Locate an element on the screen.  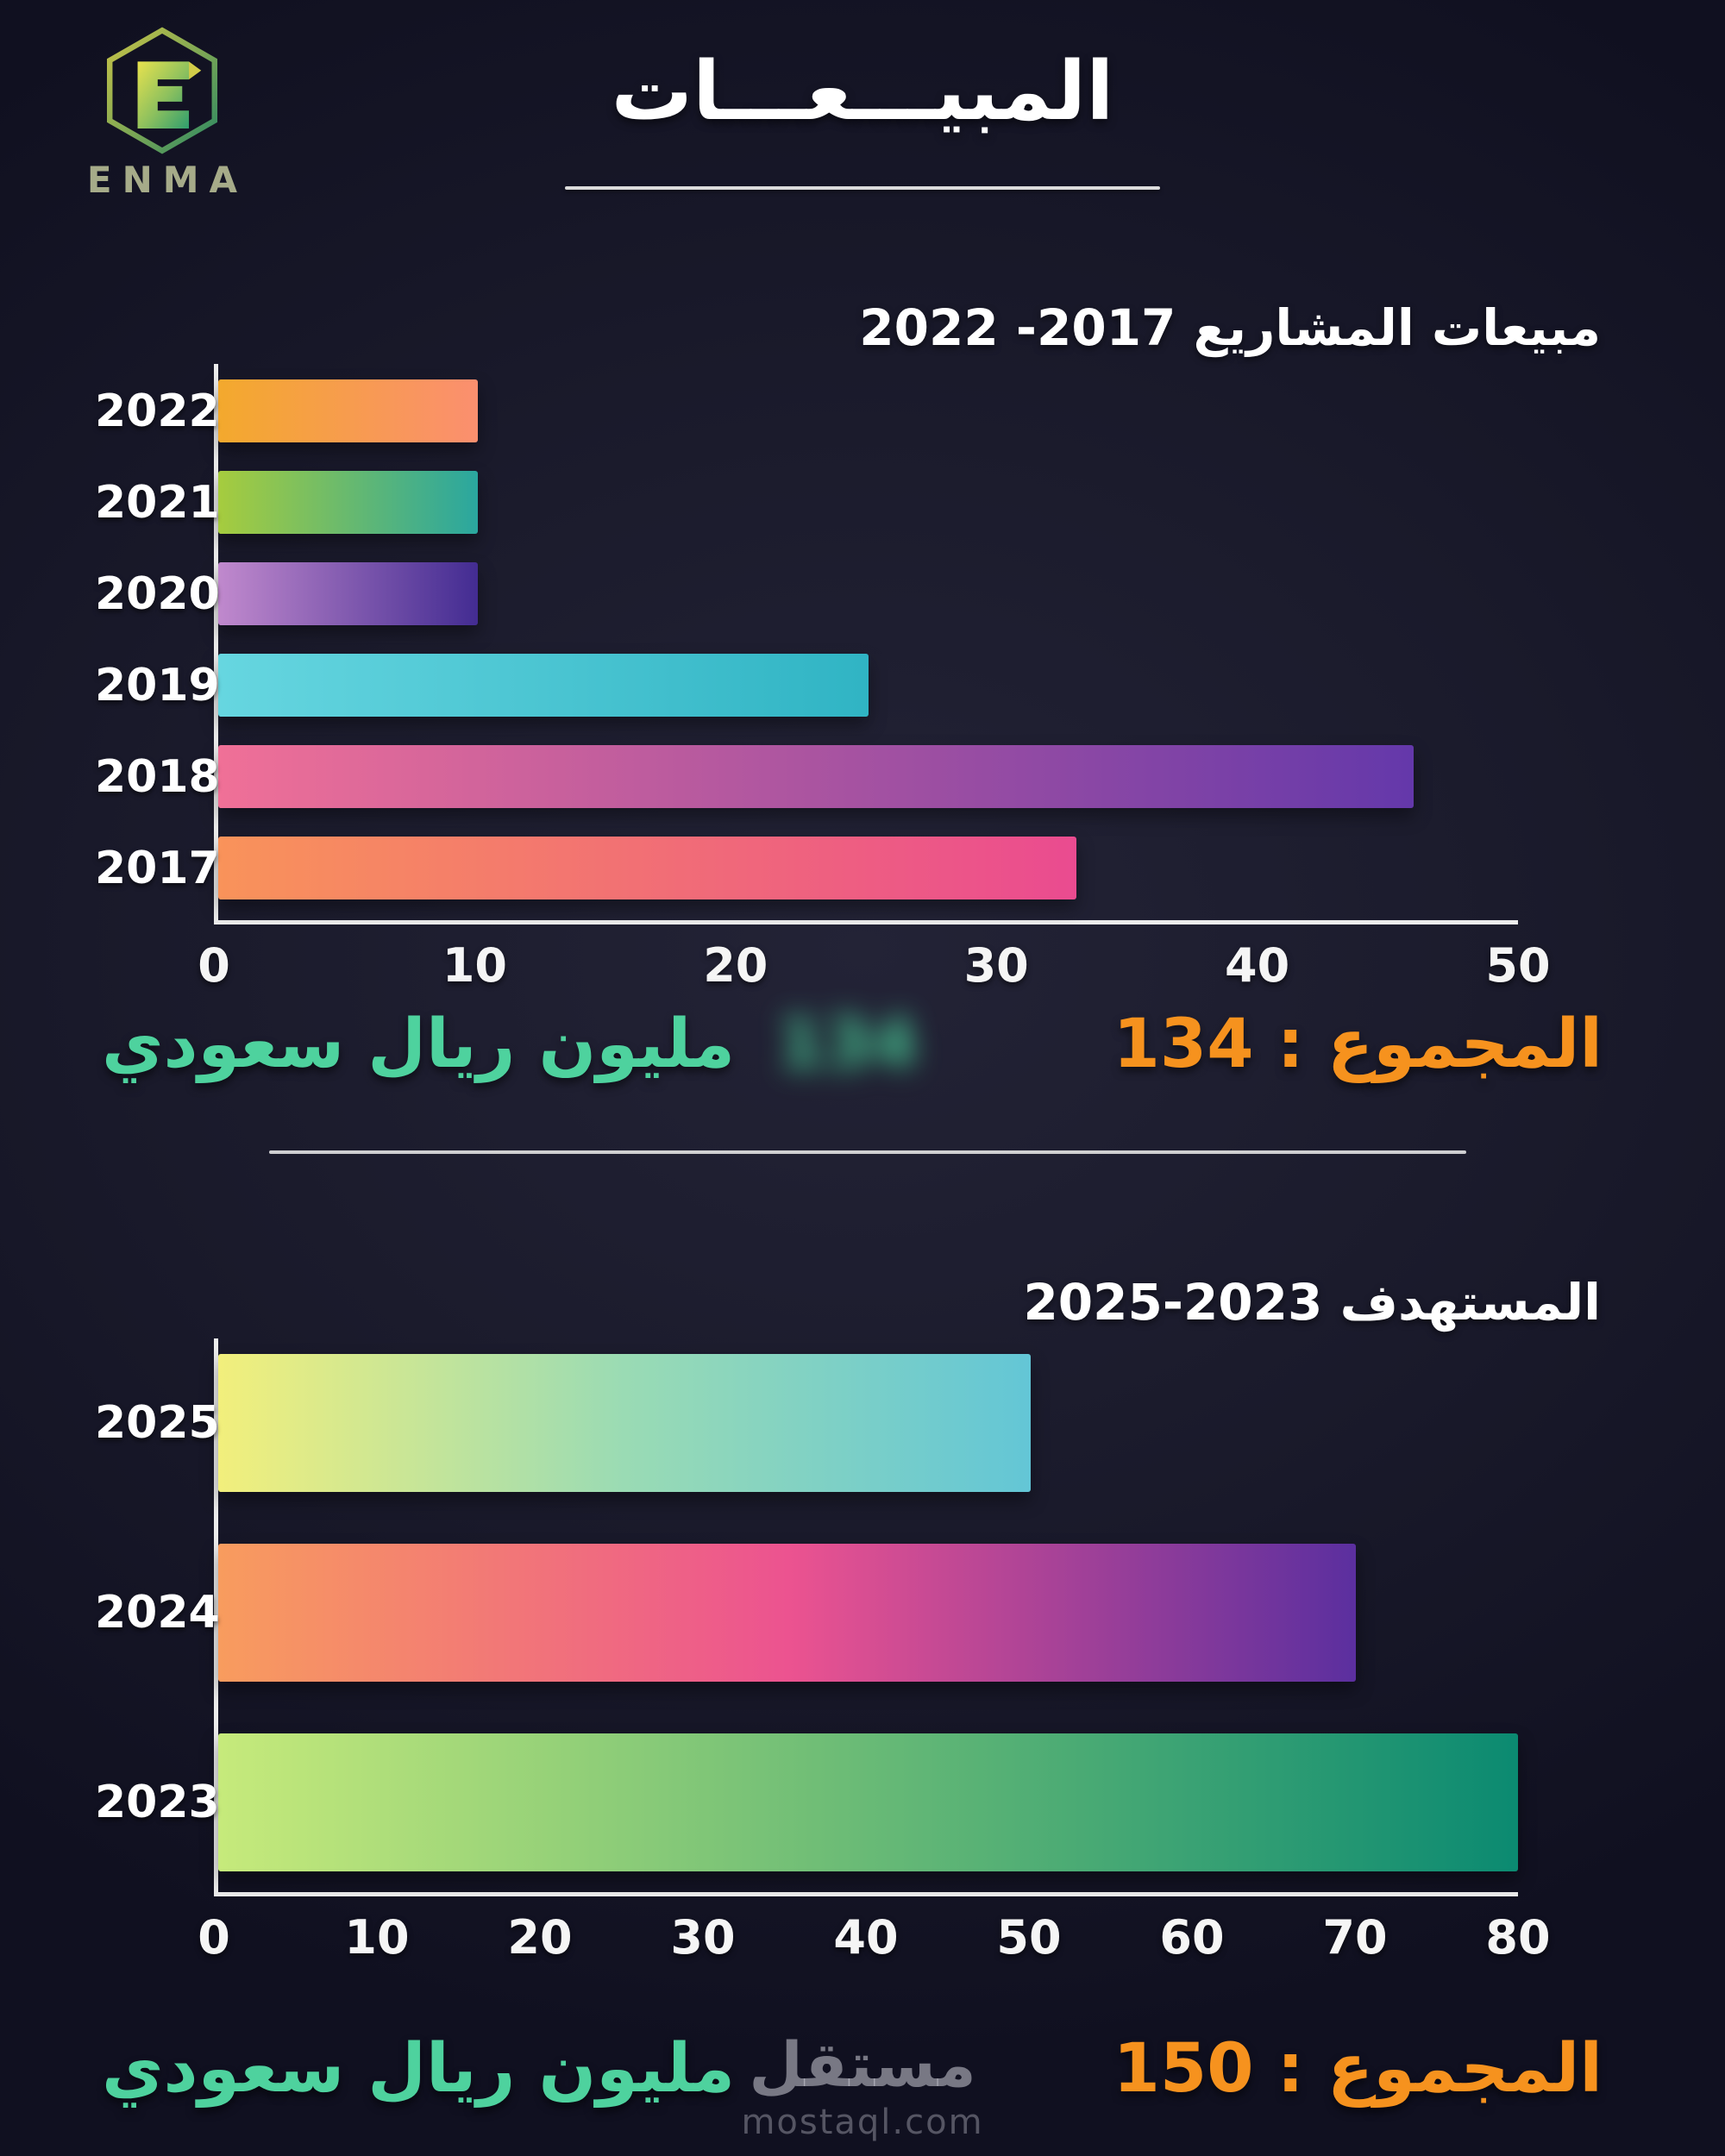
bar-row: 2025 is located at coordinates (807, 1423).